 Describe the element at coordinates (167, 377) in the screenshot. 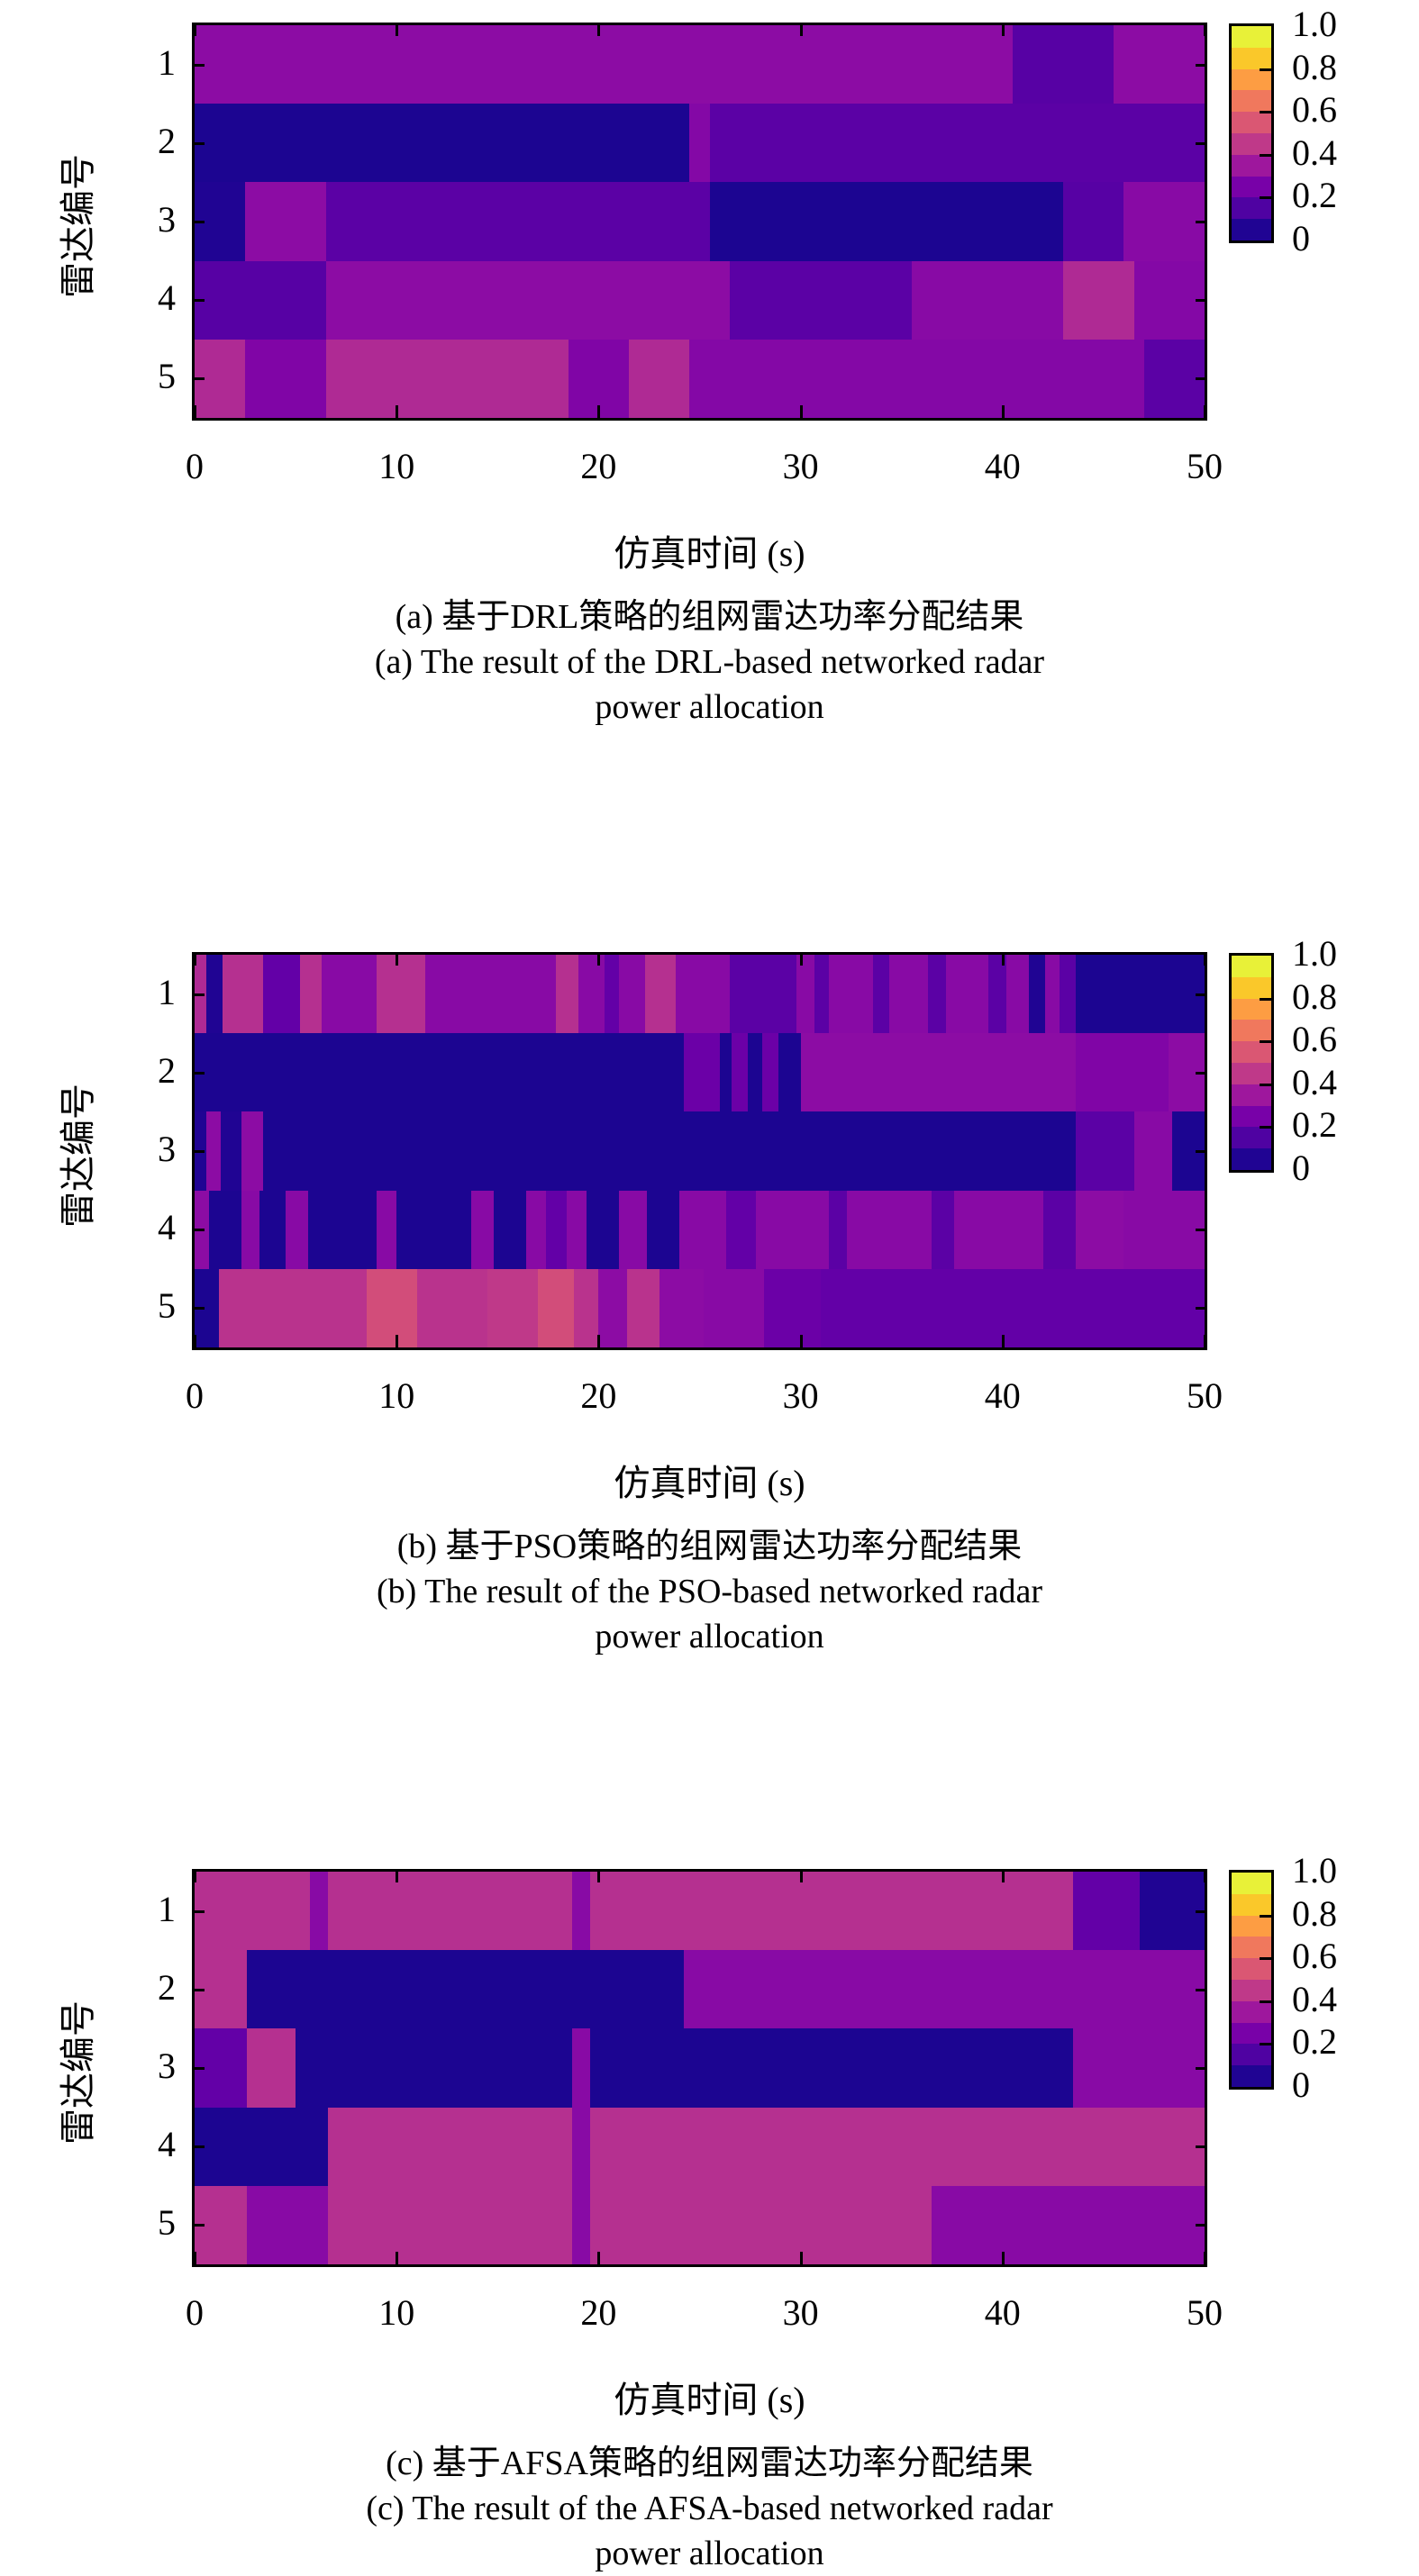

I see `y-tick-label: 5` at that location.